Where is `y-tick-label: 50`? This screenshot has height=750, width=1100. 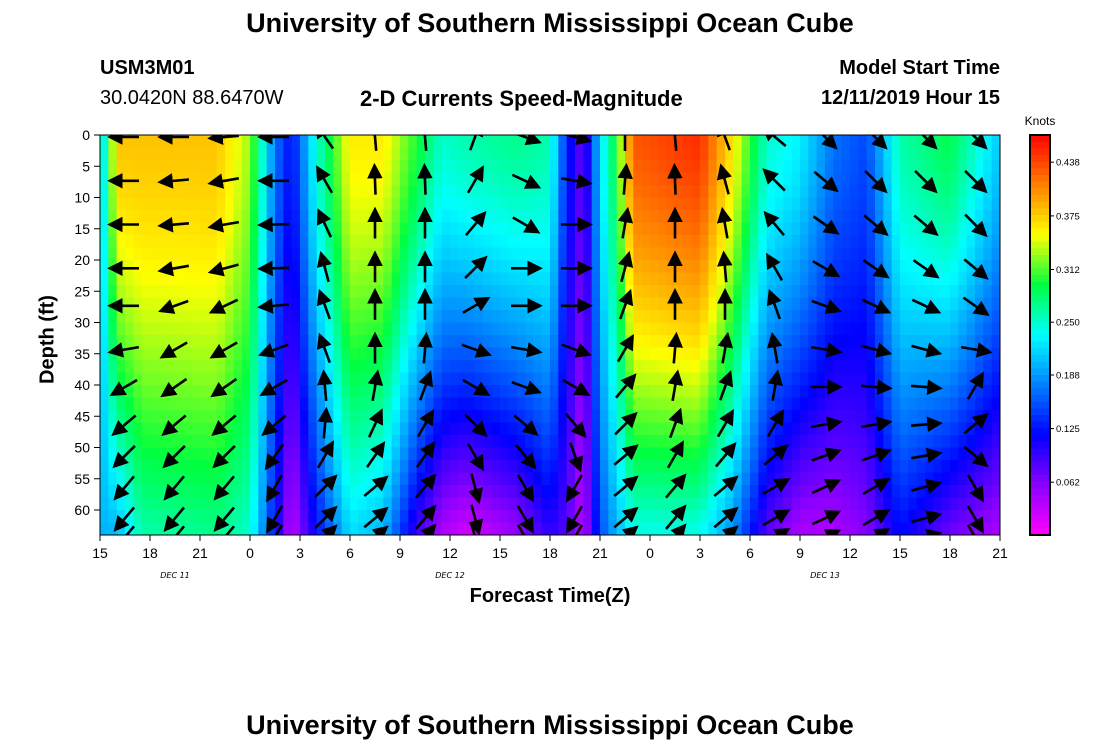
y-tick-label: 50 is located at coordinates (82, 448).